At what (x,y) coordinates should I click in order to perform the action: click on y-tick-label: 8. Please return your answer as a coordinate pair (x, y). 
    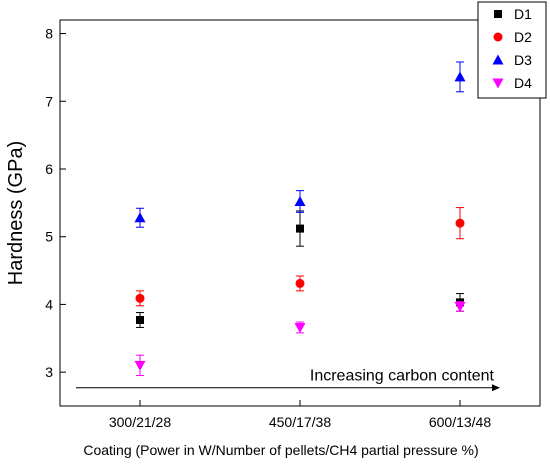
    Looking at the image, I should click on (49, 34).